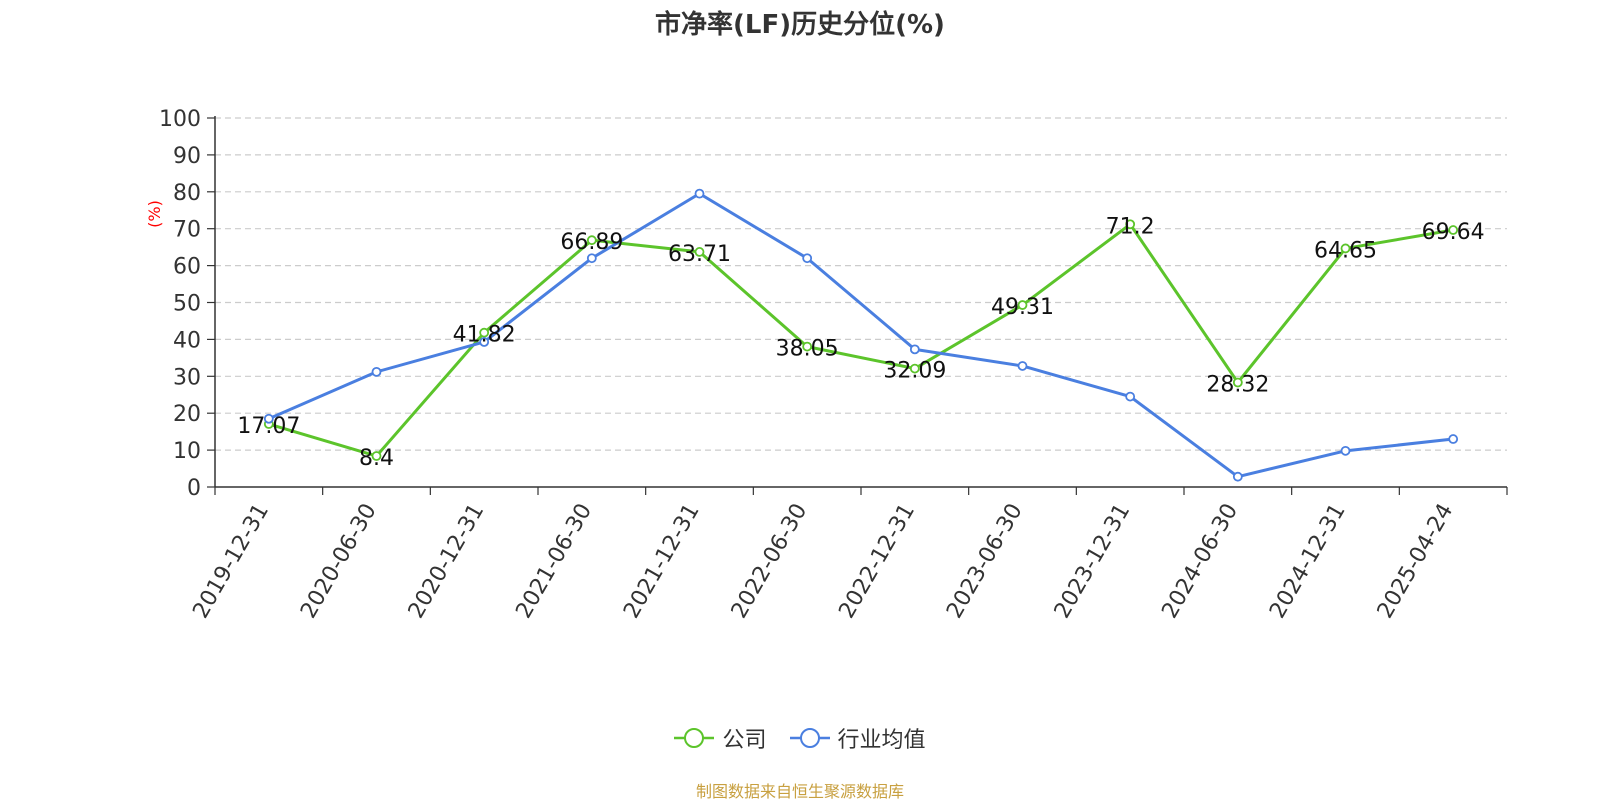 This screenshot has height=802, width=1600. I want to click on y-tick-label: 100, so click(180, 119).